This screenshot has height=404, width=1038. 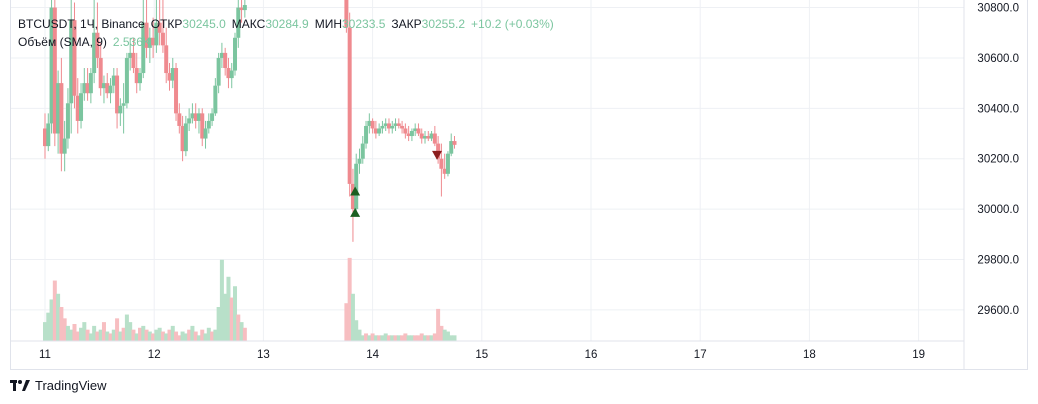 What do you see at coordinates (58, 385) in the screenshot?
I see `tradingview-logo: TradingView` at bounding box center [58, 385].